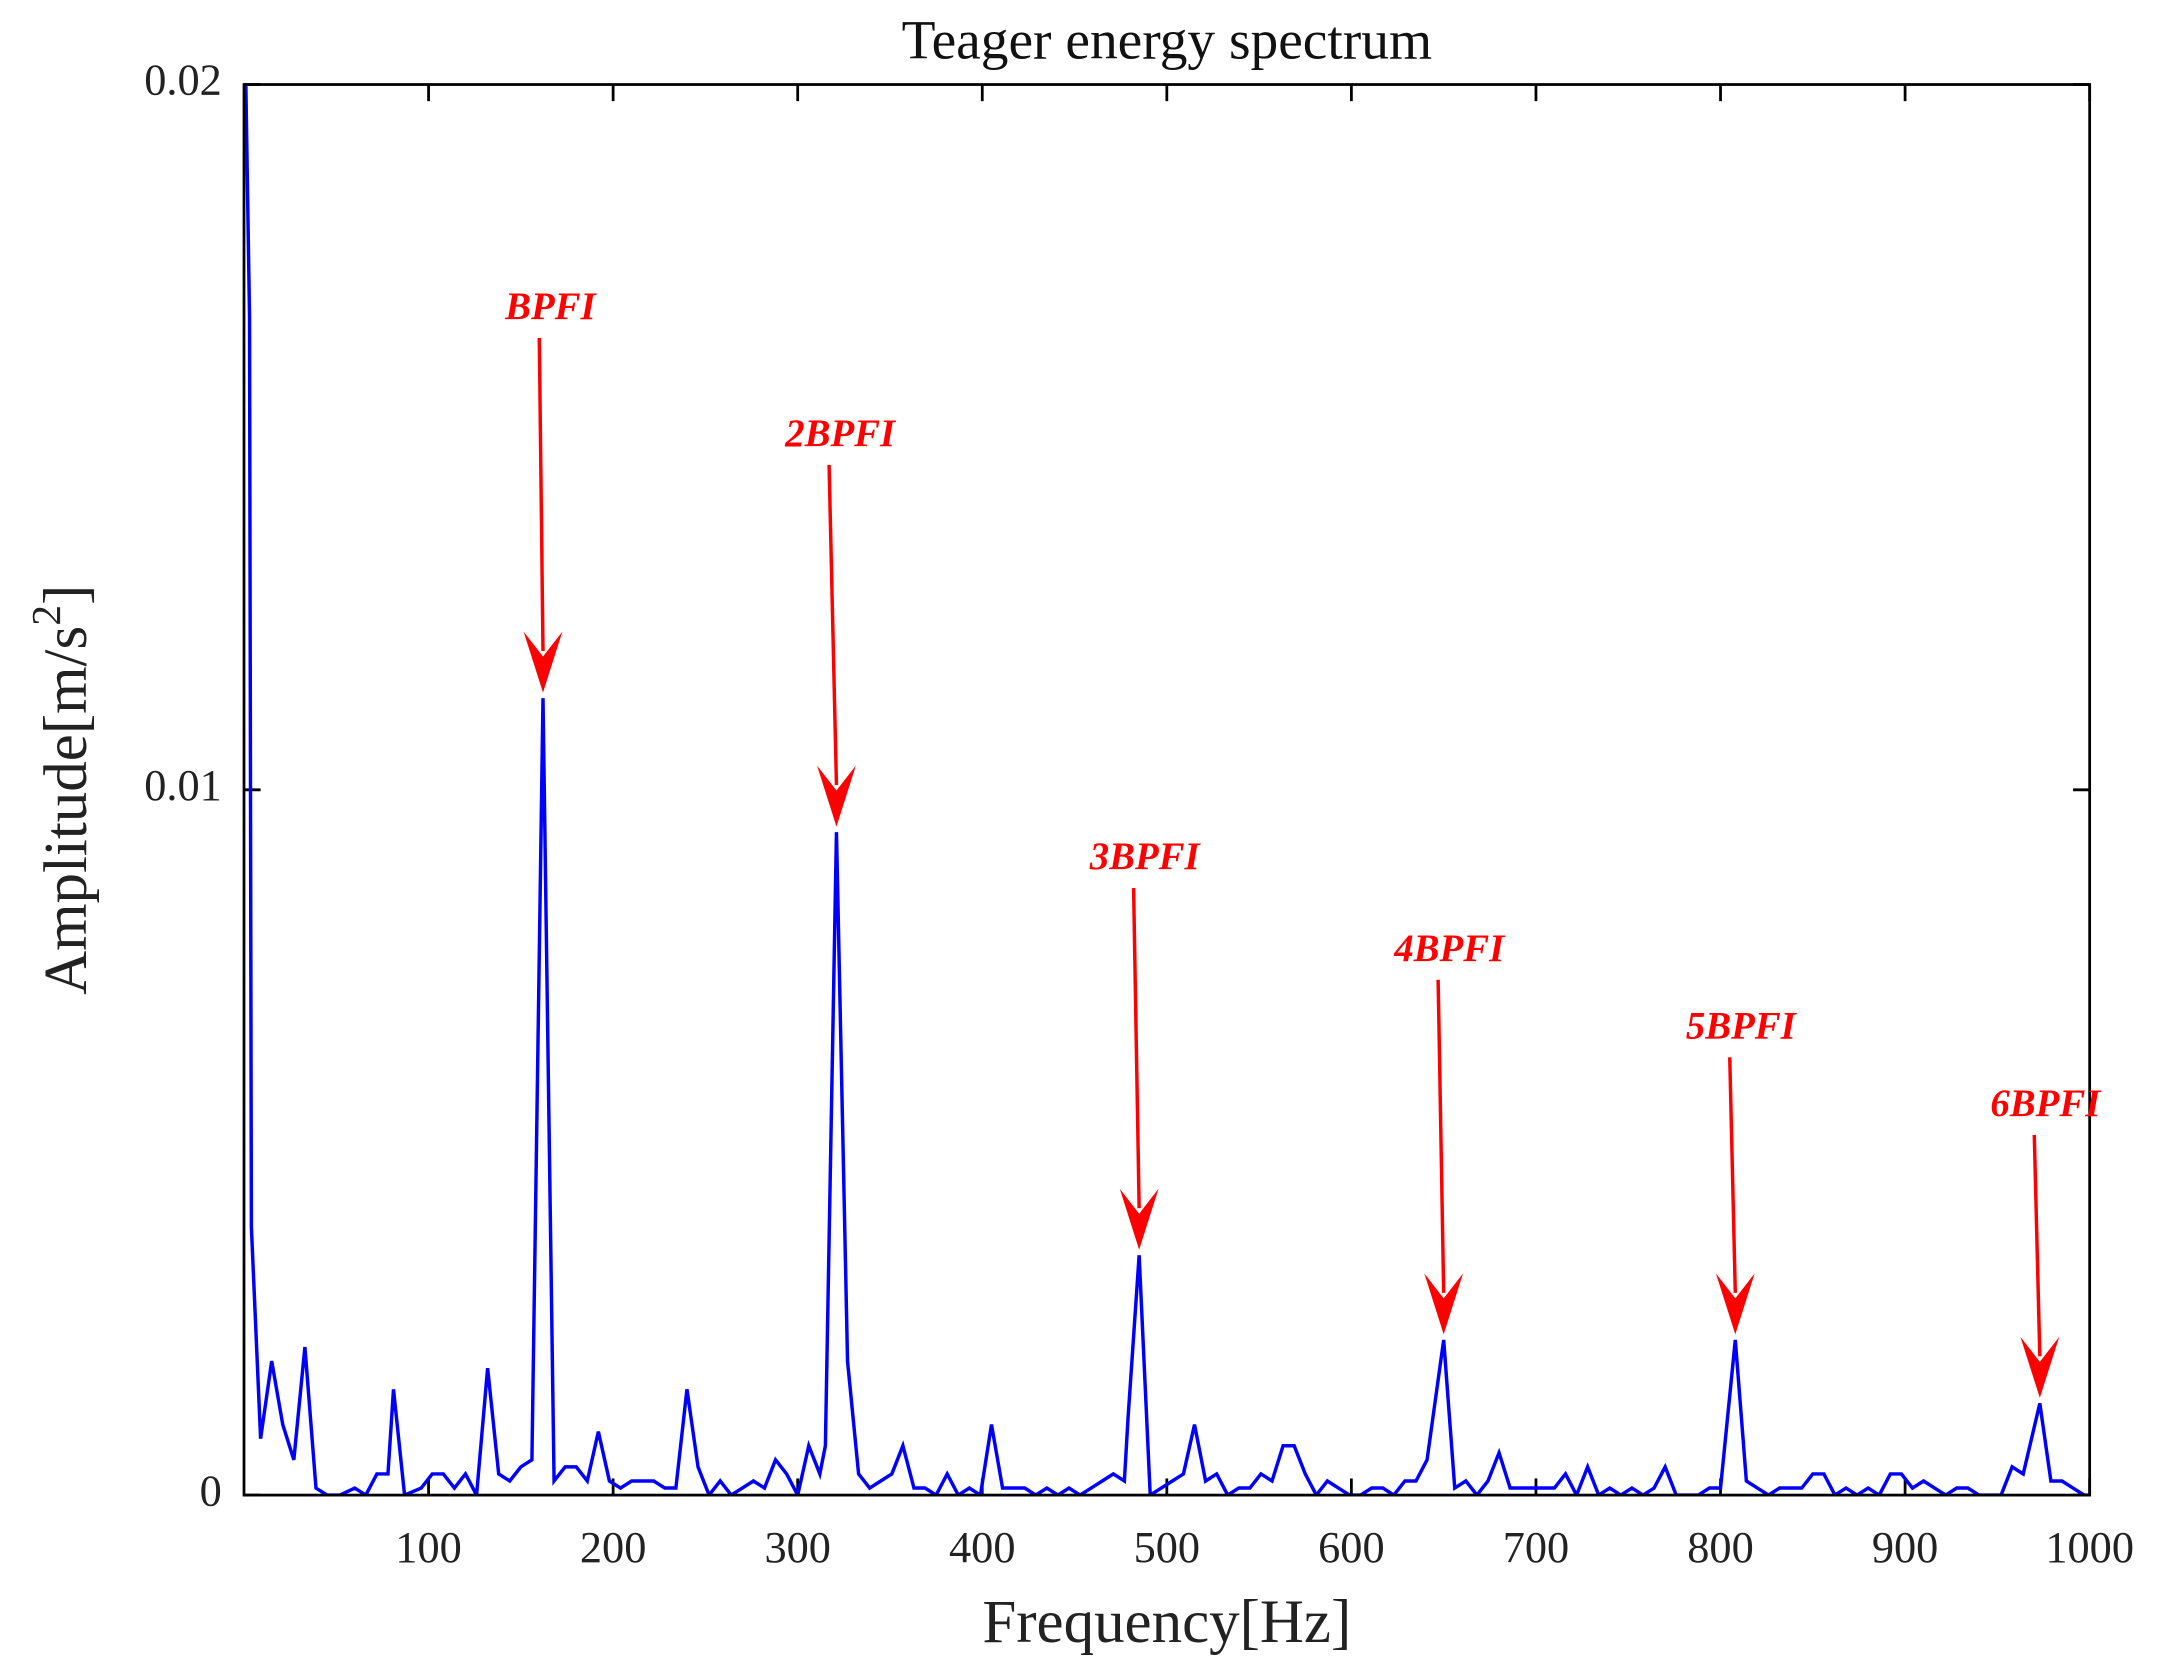 This screenshot has width=2166, height=1678. Describe the element at coordinates (1742, 1026) in the screenshot. I see `annotation-label: 5BPFI` at that location.